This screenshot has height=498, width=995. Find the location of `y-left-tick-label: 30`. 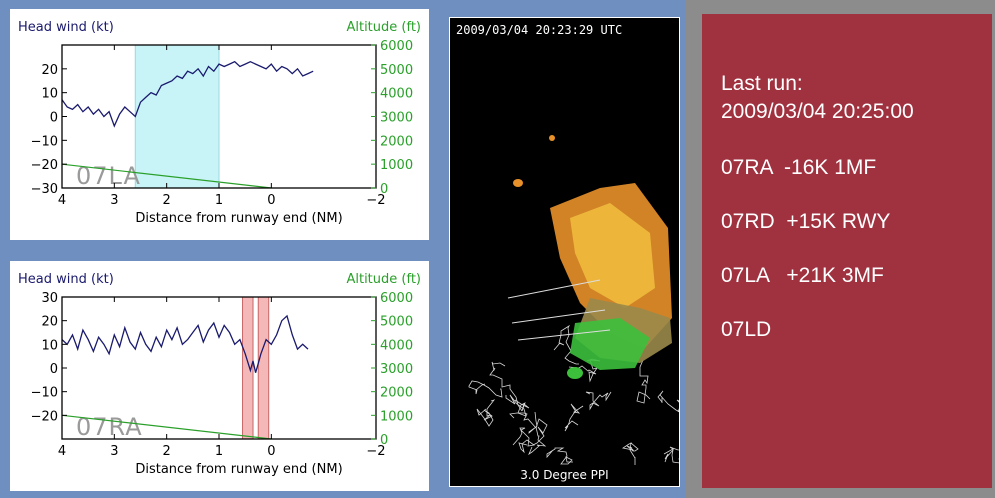

y-left-tick-label: 30 is located at coordinates (49, 298).